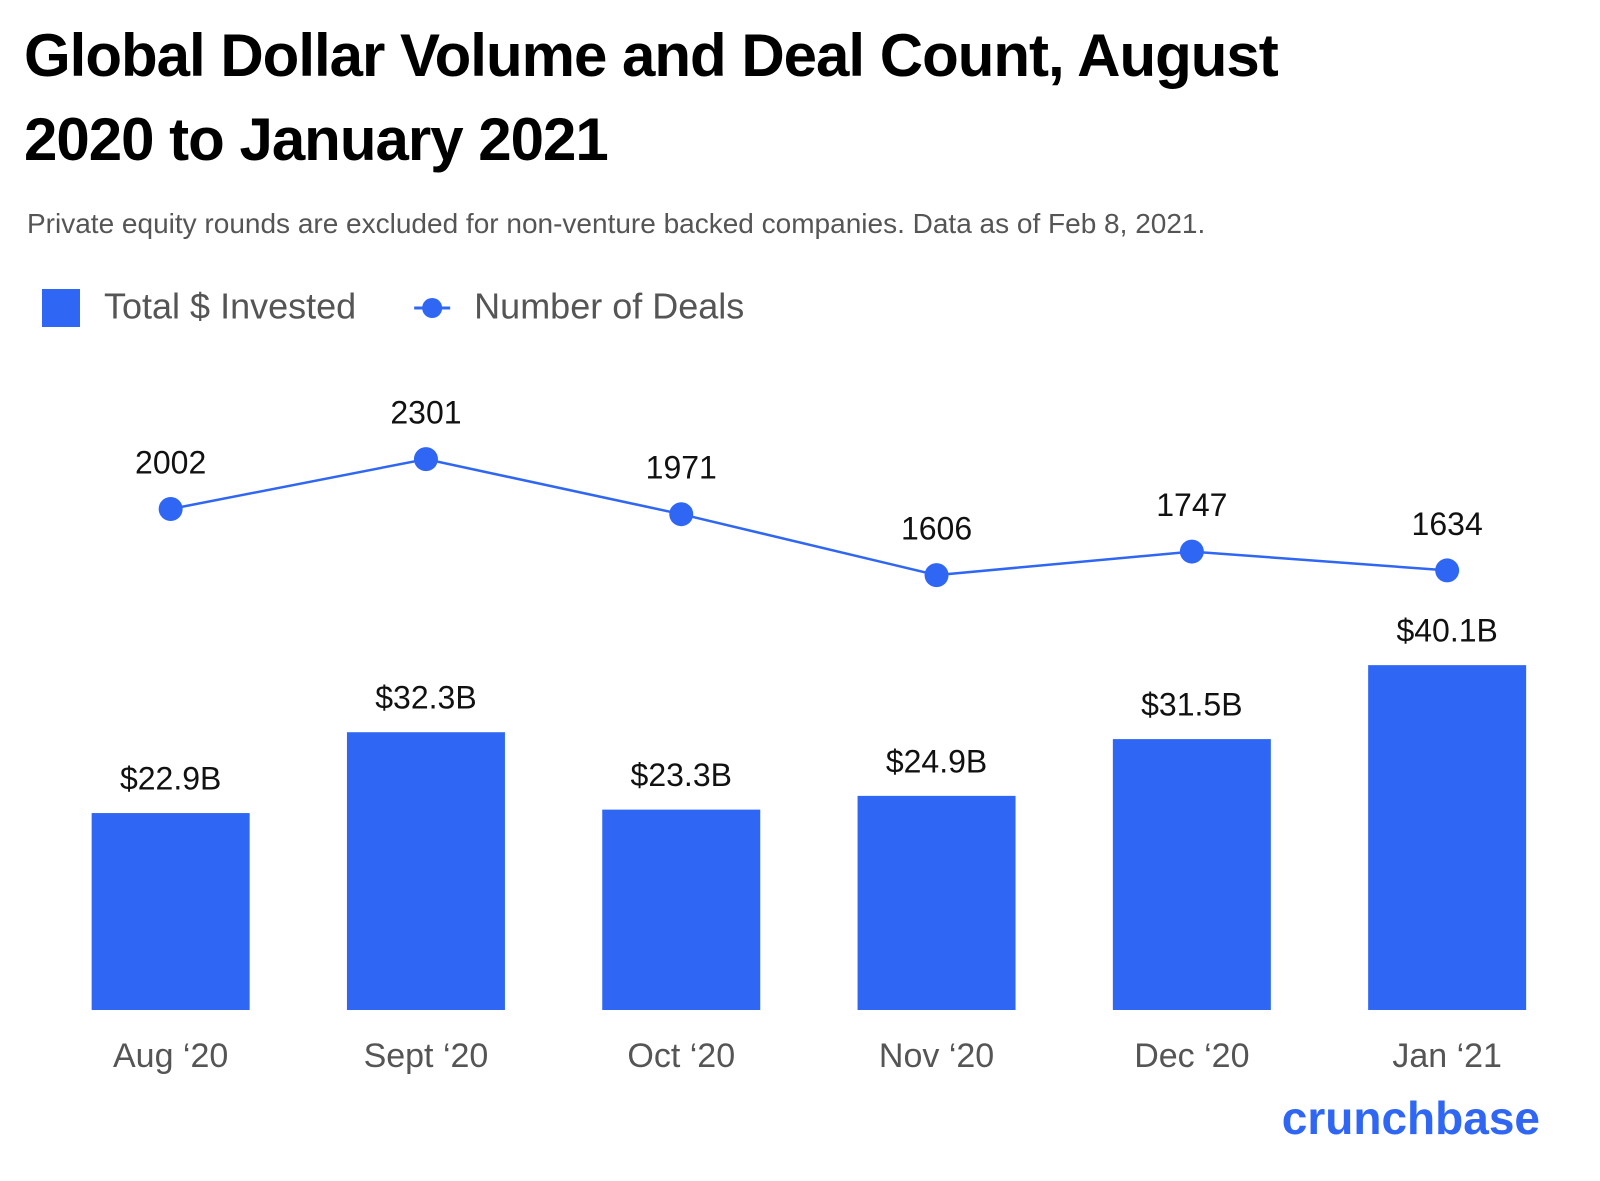 The height and width of the screenshot is (1181, 1600). I want to click on value-label: $22.9B, so click(170, 779).